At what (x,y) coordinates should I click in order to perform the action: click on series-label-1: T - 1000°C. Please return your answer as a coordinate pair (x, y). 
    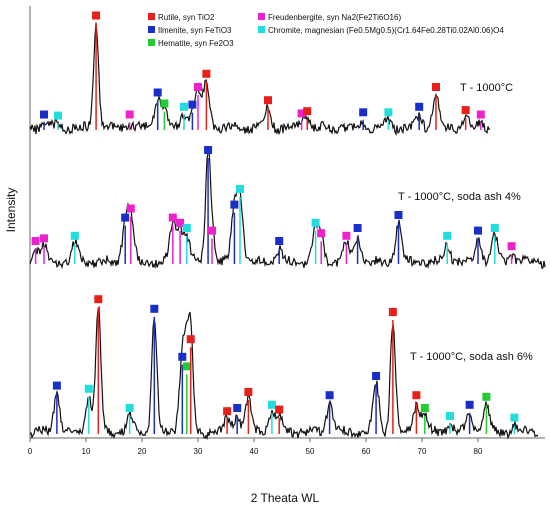
    Looking at the image, I should click on (486, 88).